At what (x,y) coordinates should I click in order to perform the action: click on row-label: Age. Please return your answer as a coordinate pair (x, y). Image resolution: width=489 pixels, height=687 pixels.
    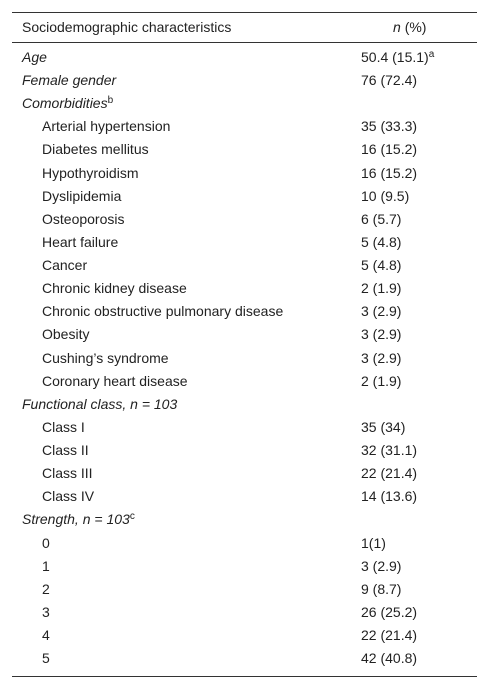
    Looking at the image, I should click on (34, 57).